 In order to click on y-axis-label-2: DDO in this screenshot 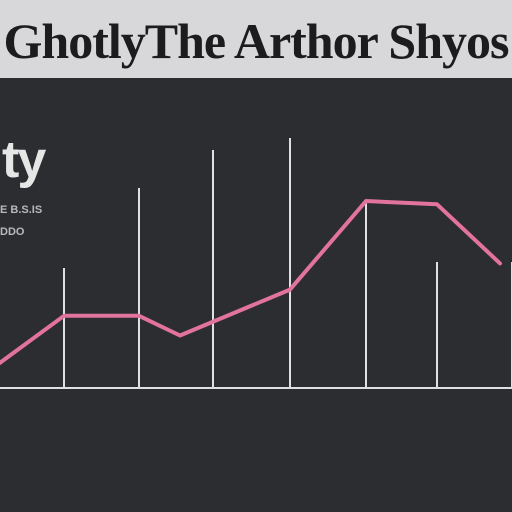, I will do `click(12, 232)`.